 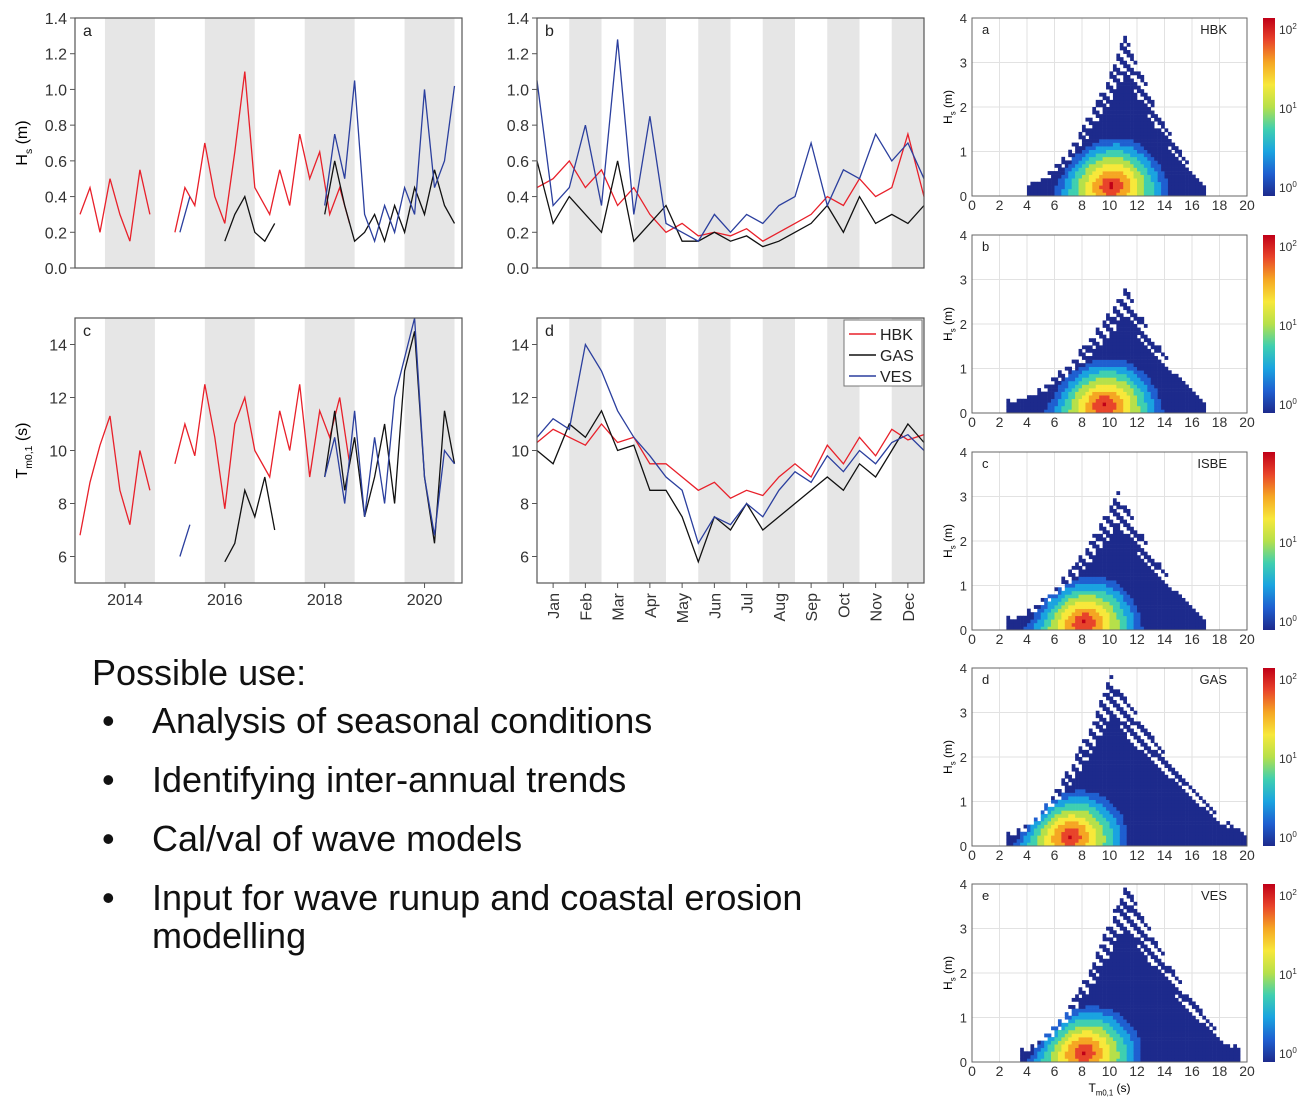 I want to click on y-axis-label: Hs (m), so click(x=949, y=757).